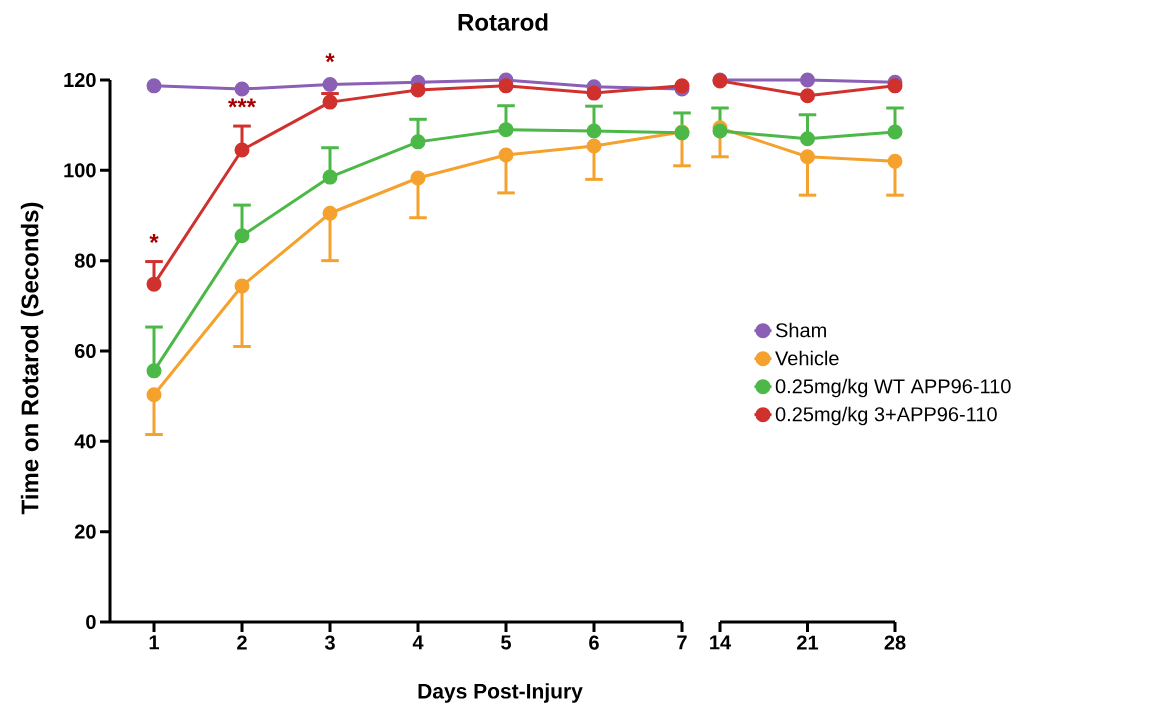 Image resolution: width=1149 pixels, height=715 pixels. Describe the element at coordinates (32, 358) in the screenshot. I see `y-axis-title: Time on Rotarod (Seconds)` at that location.